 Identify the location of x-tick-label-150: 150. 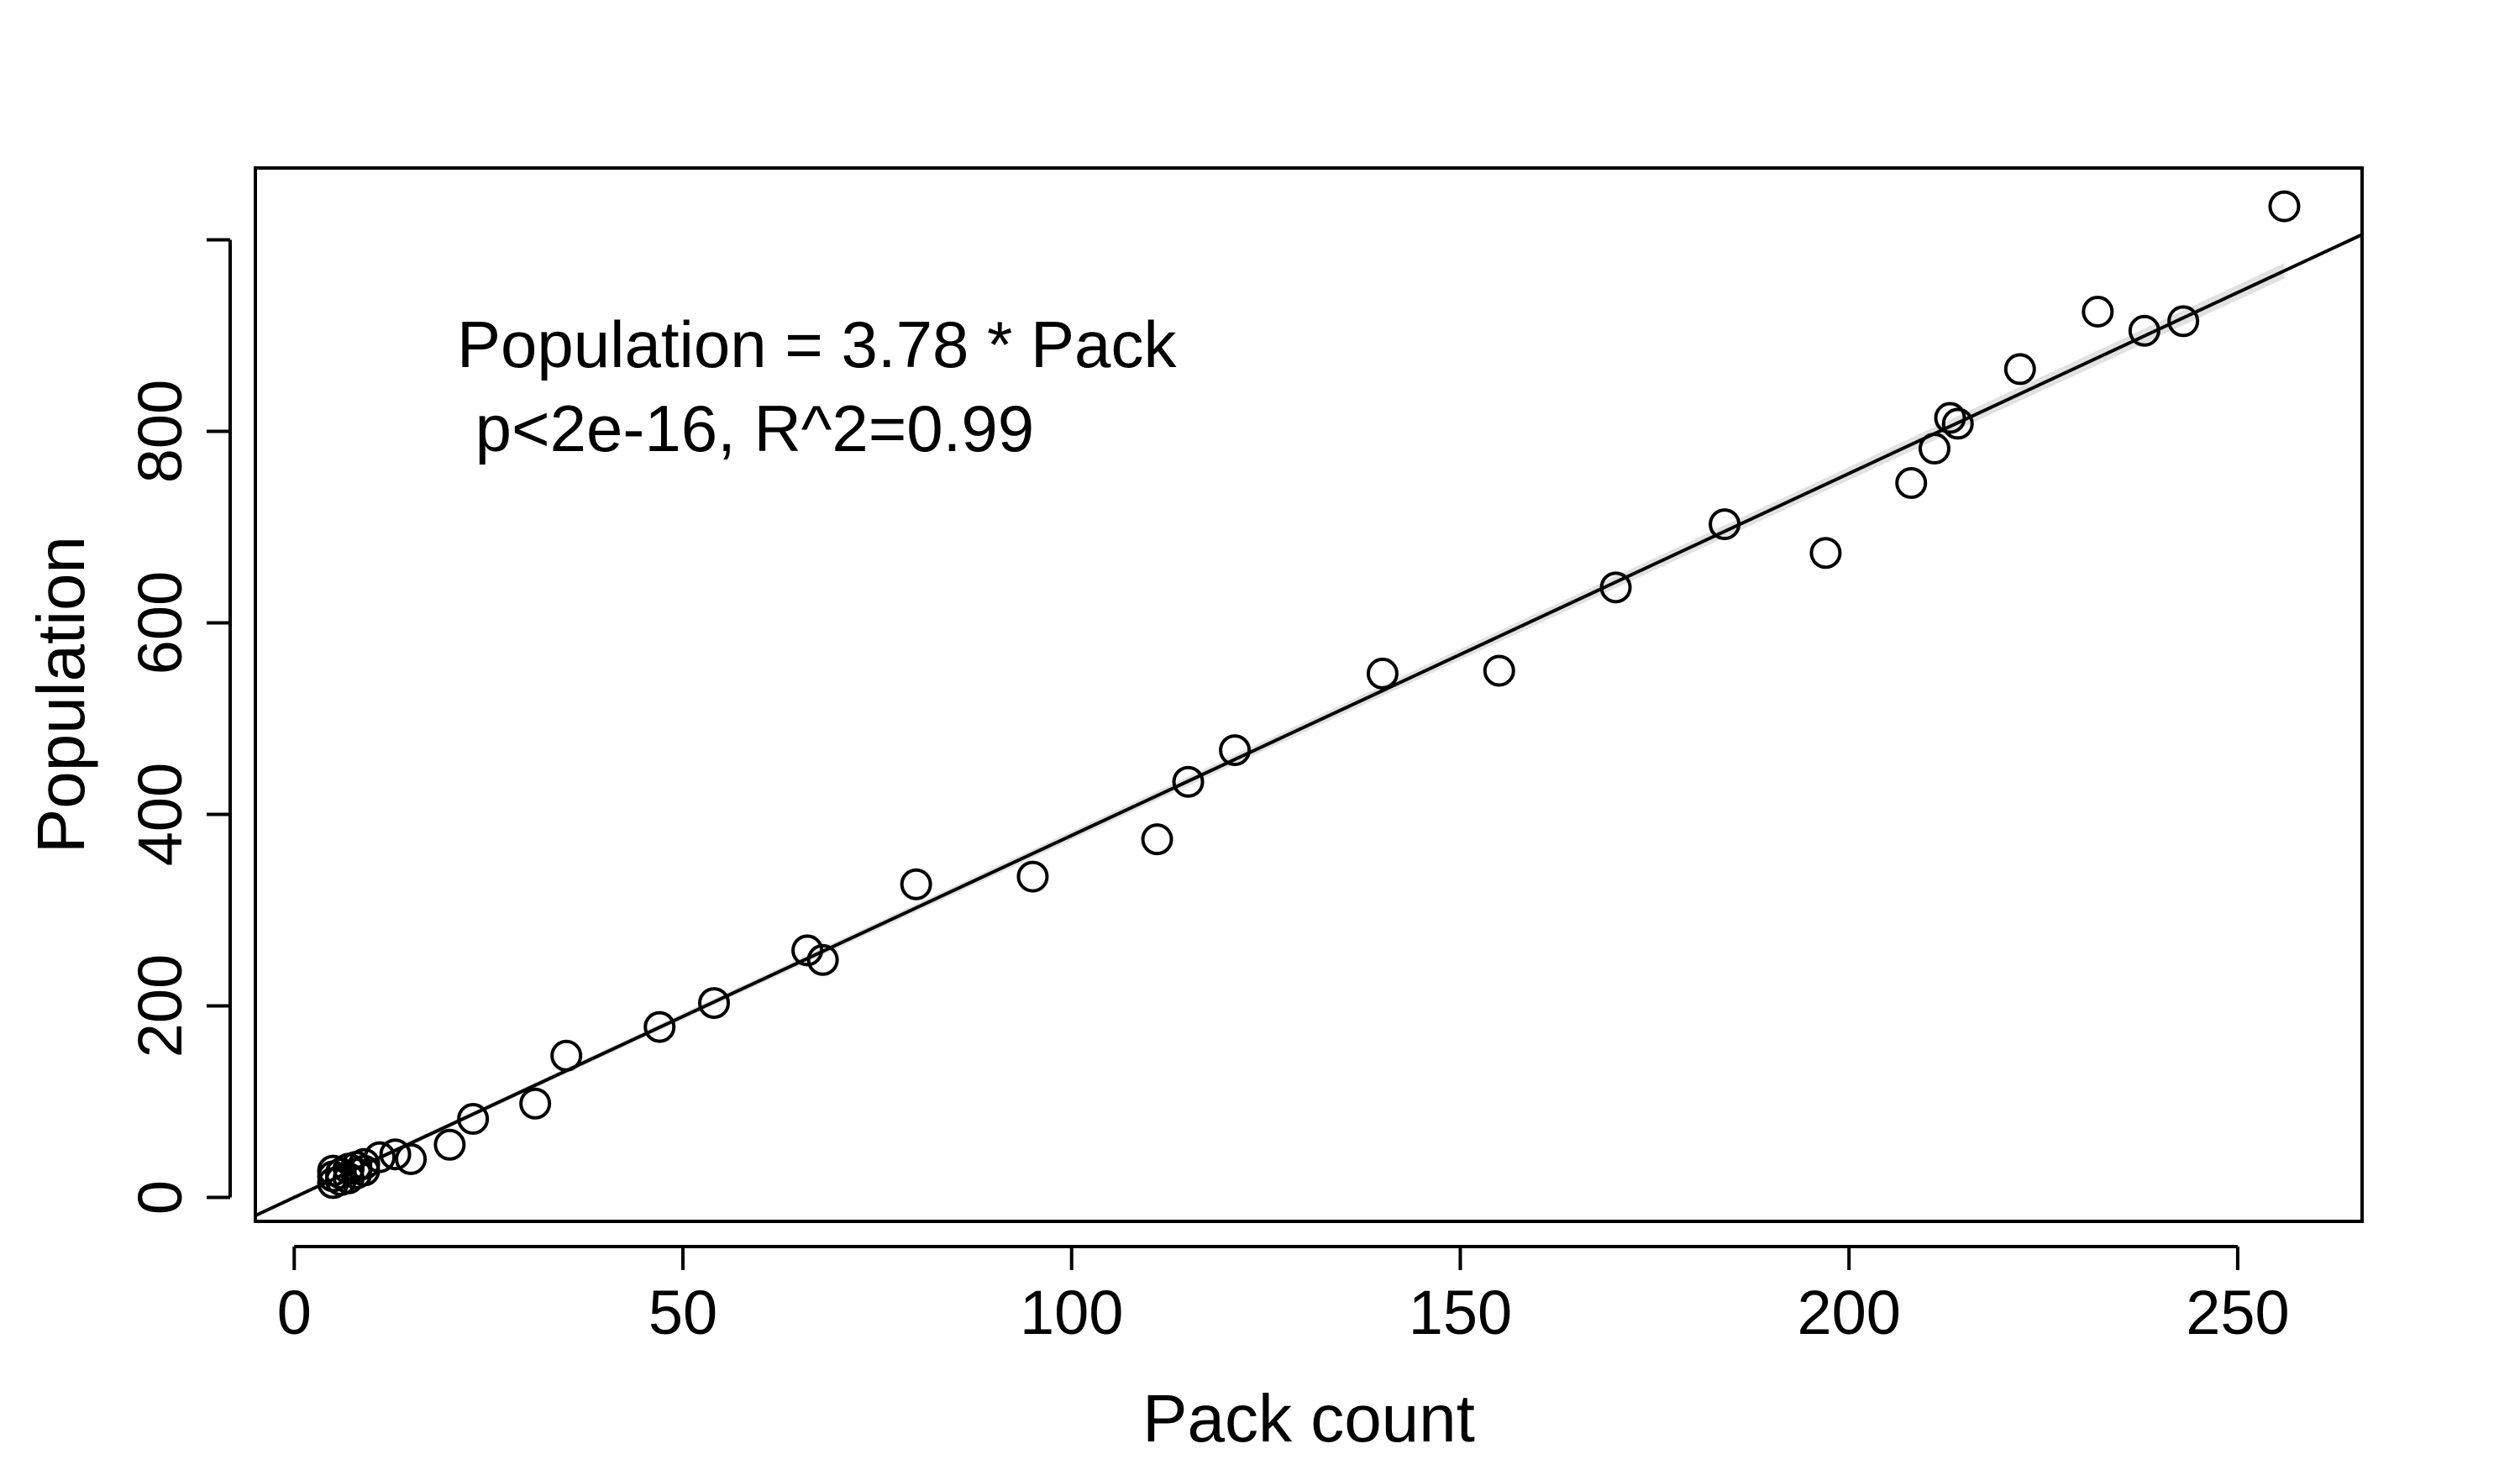
(1460, 1312).